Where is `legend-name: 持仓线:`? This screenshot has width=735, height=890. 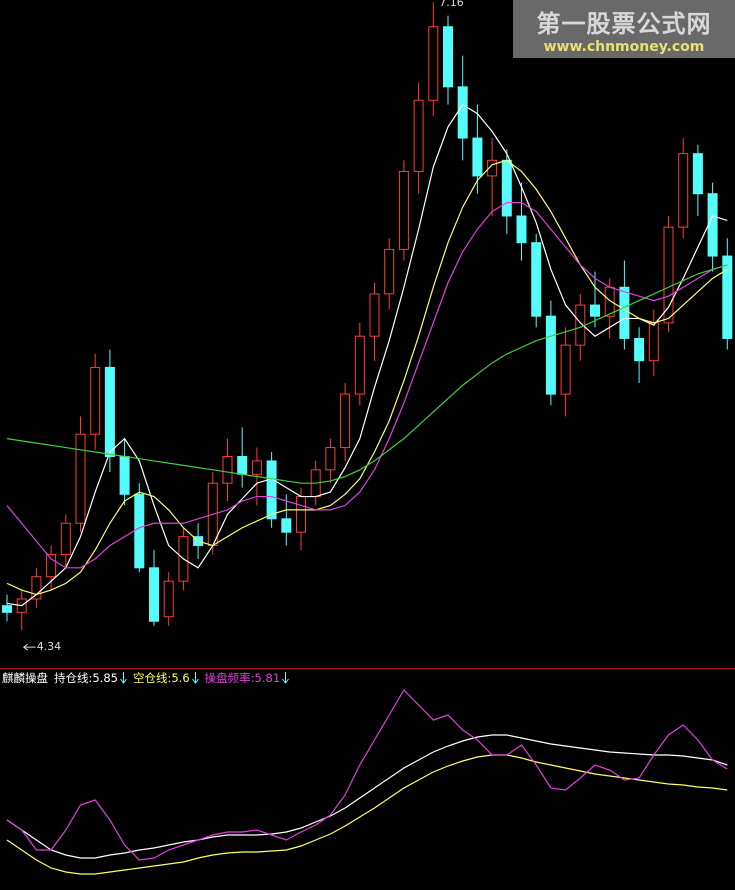
legend-name: 持仓线: is located at coordinates (73, 678).